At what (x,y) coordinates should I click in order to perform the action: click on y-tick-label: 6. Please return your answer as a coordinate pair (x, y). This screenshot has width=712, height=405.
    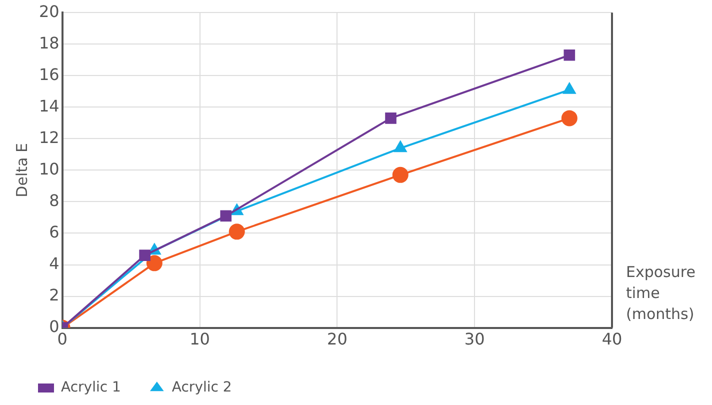
    Looking at the image, I should click on (54, 232).